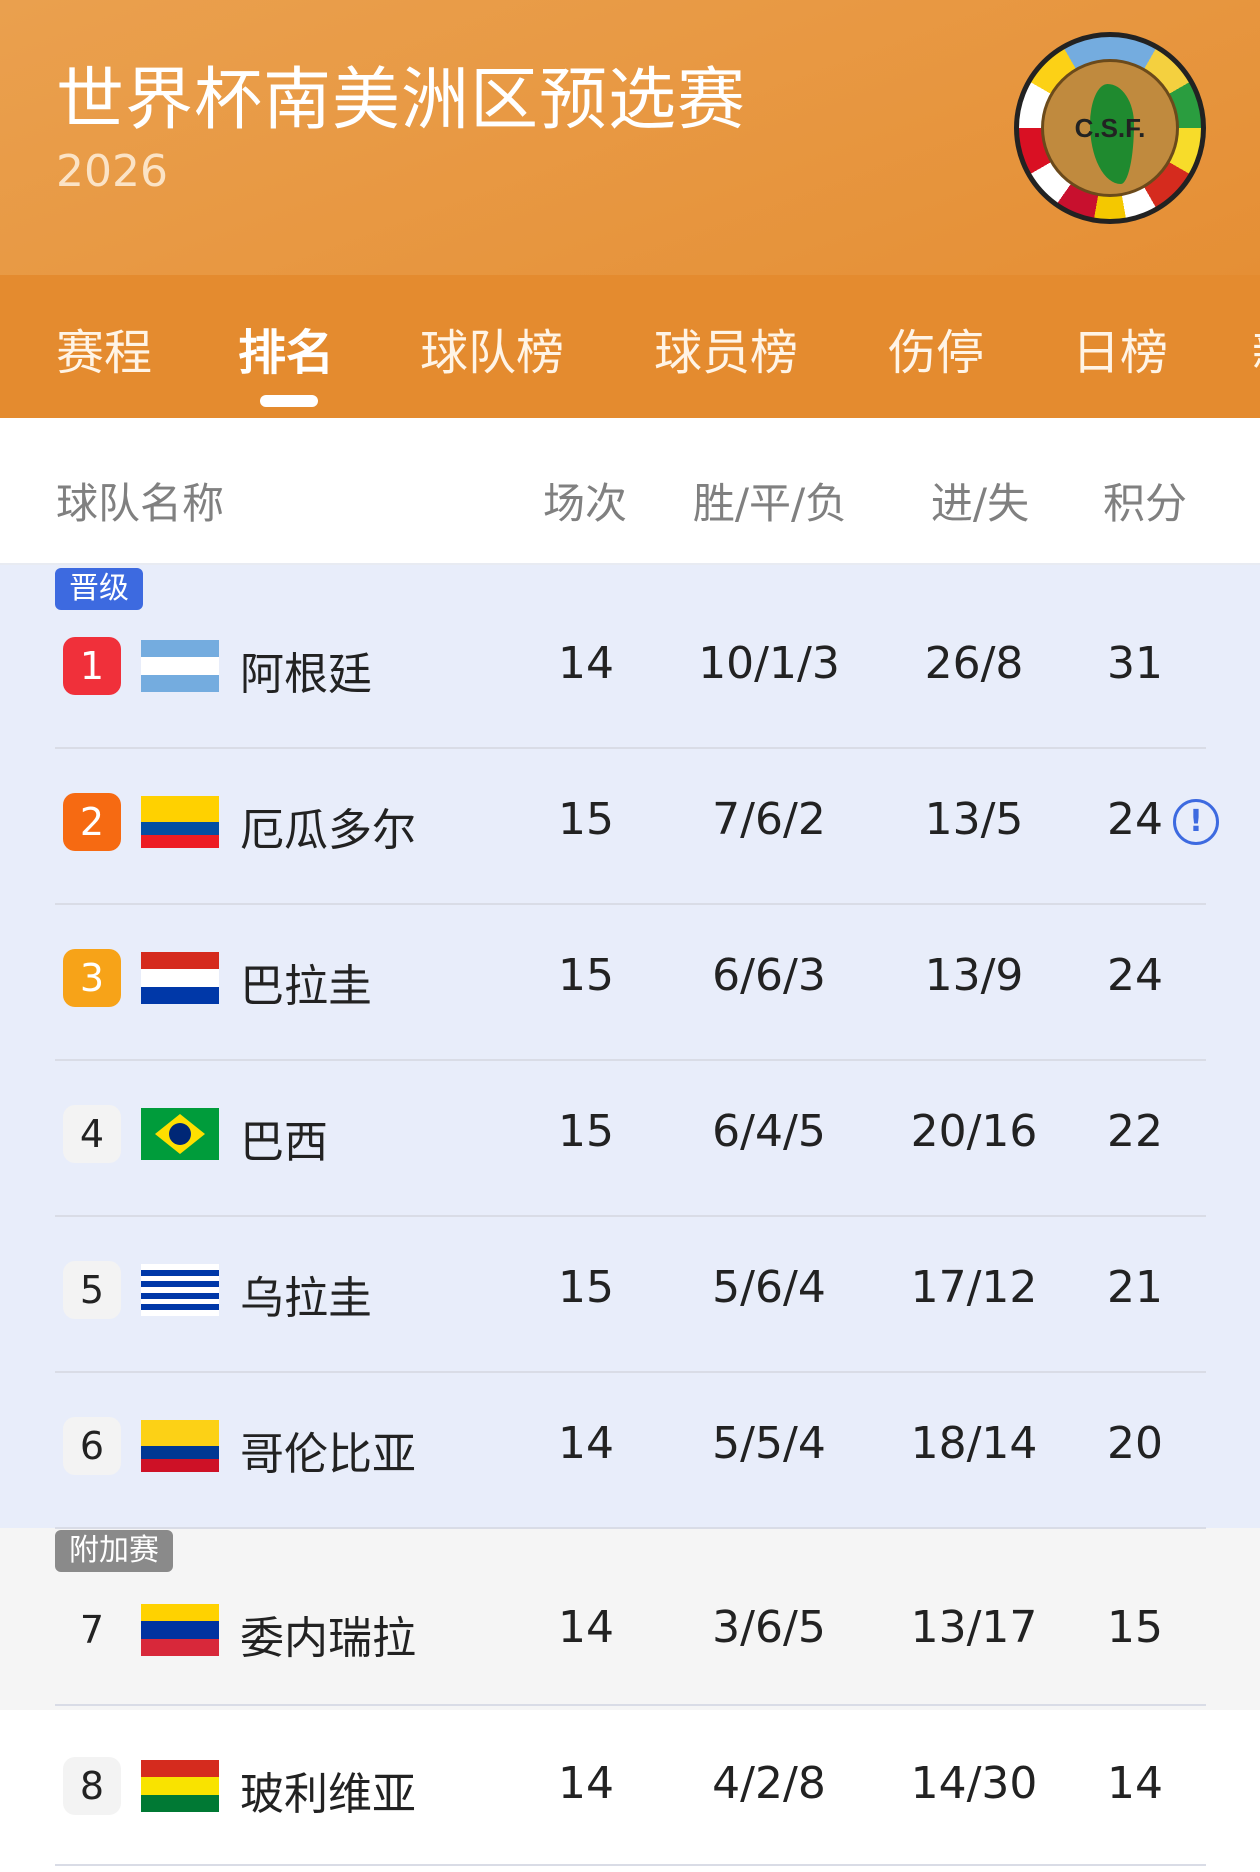 The width and height of the screenshot is (1260, 1872). Describe the element at coordinates (1135, 663) in the screenshot. I see `cell-points: 31` at that location.